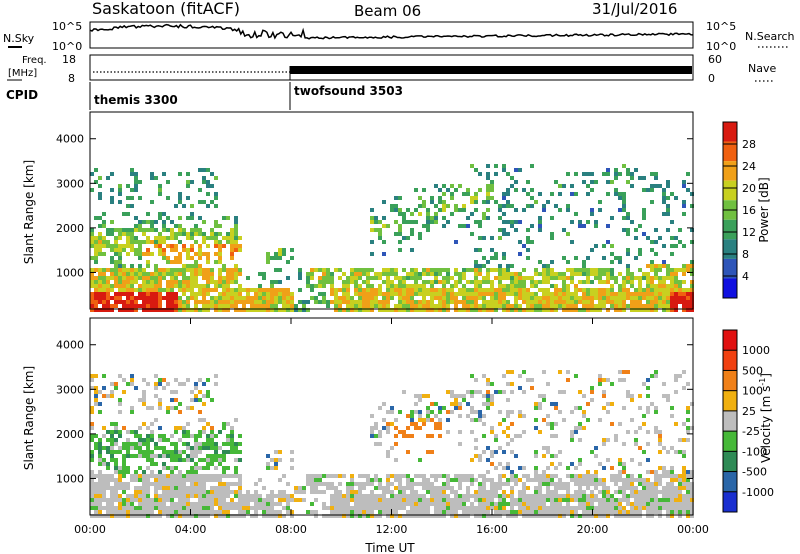 This screenshot has width=800, height=554. Describe the element at coordinates (749, 188) in the screenshot. I see `colorbar-tick-label: 20` at that location.